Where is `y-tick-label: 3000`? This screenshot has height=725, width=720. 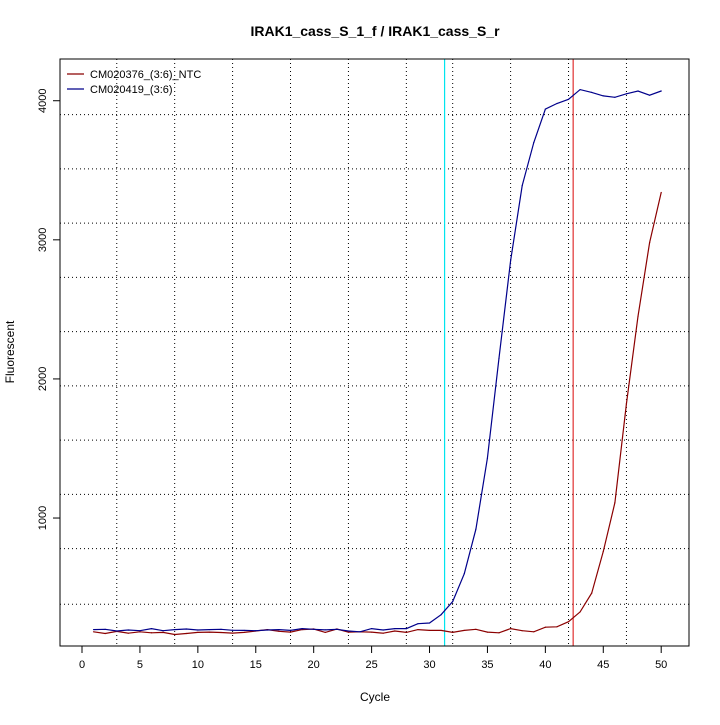
y-tick-label: 3000 is located at coordinates (43, 240).